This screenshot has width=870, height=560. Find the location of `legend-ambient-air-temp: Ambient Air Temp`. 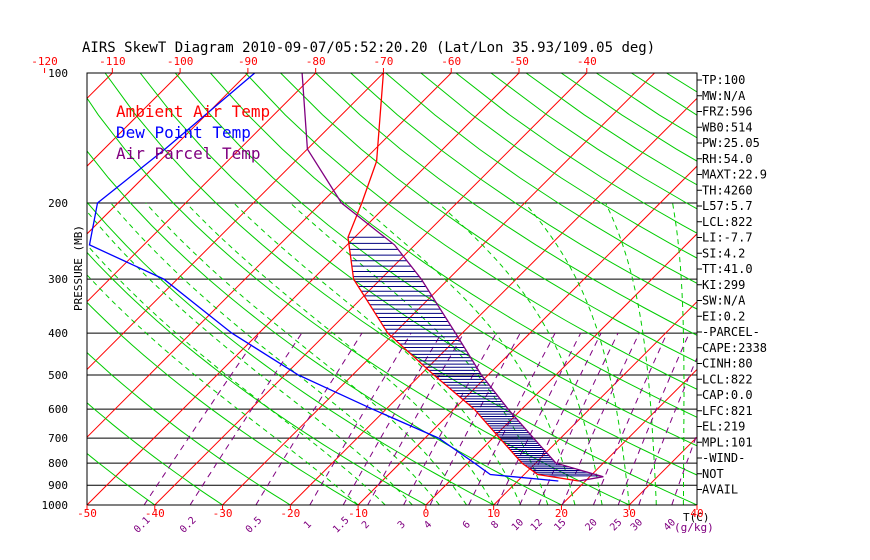

legend-ambient-air-temp: Ambient Air Temp is located at coordinates (193, 111).